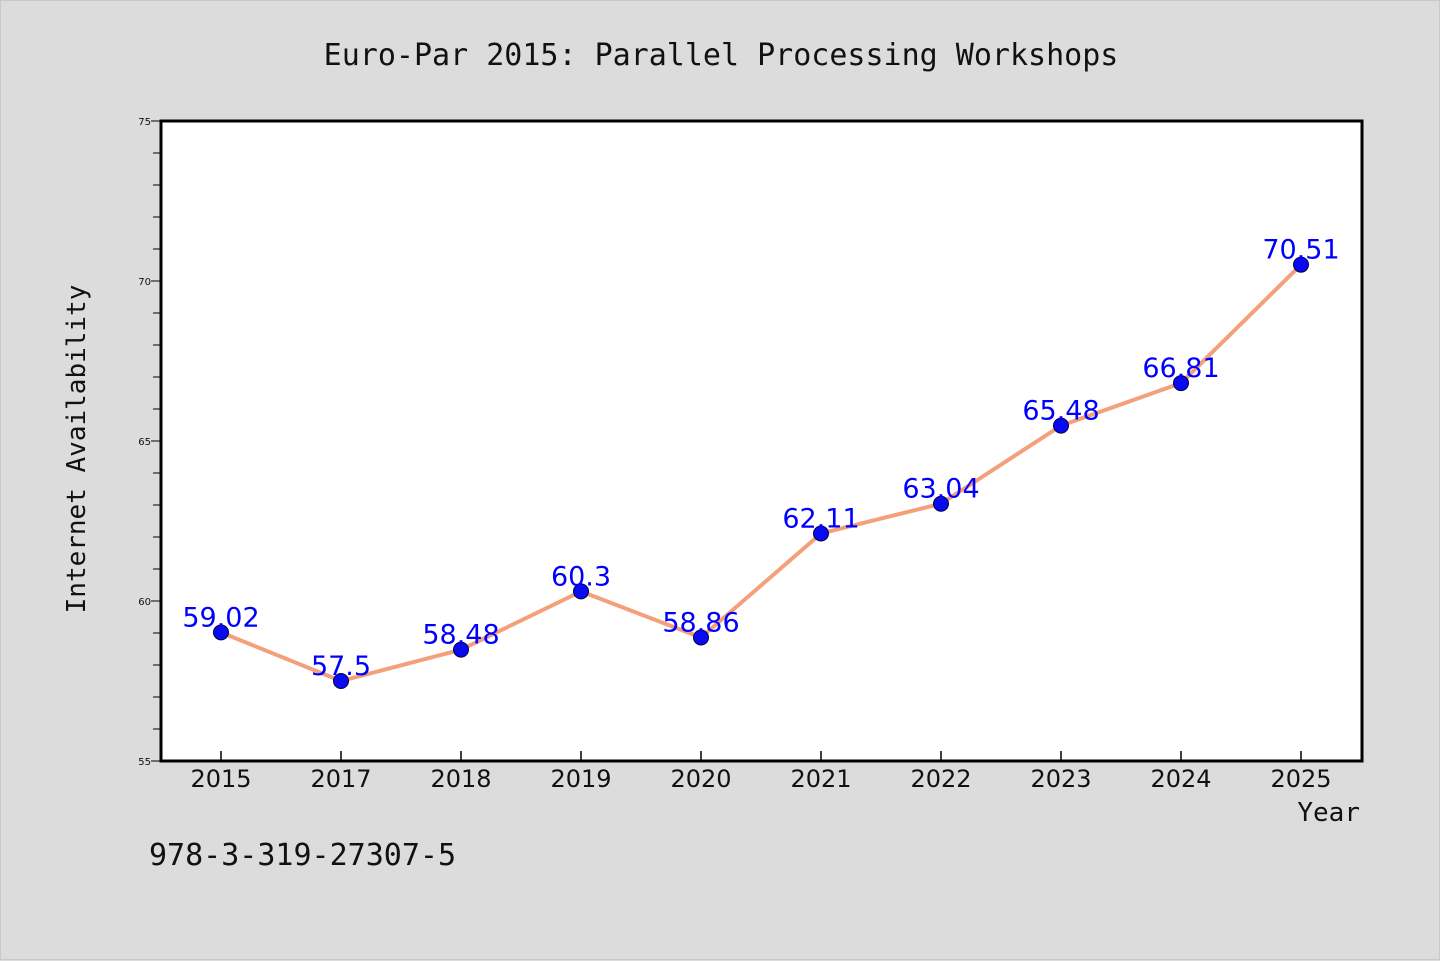 This screenshot has height=961, width=1440. Describe the element at coordinates (460, 635) in the screenshot. I see `data-label: 58.48` at that location.